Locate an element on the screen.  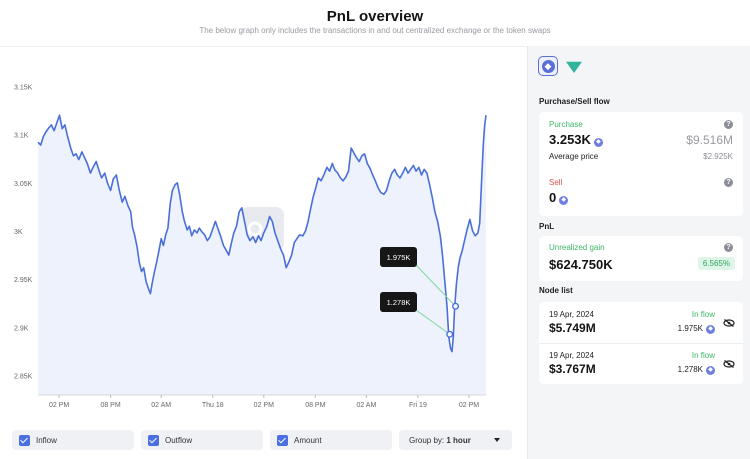
divider is located at coordinates (641, 343).